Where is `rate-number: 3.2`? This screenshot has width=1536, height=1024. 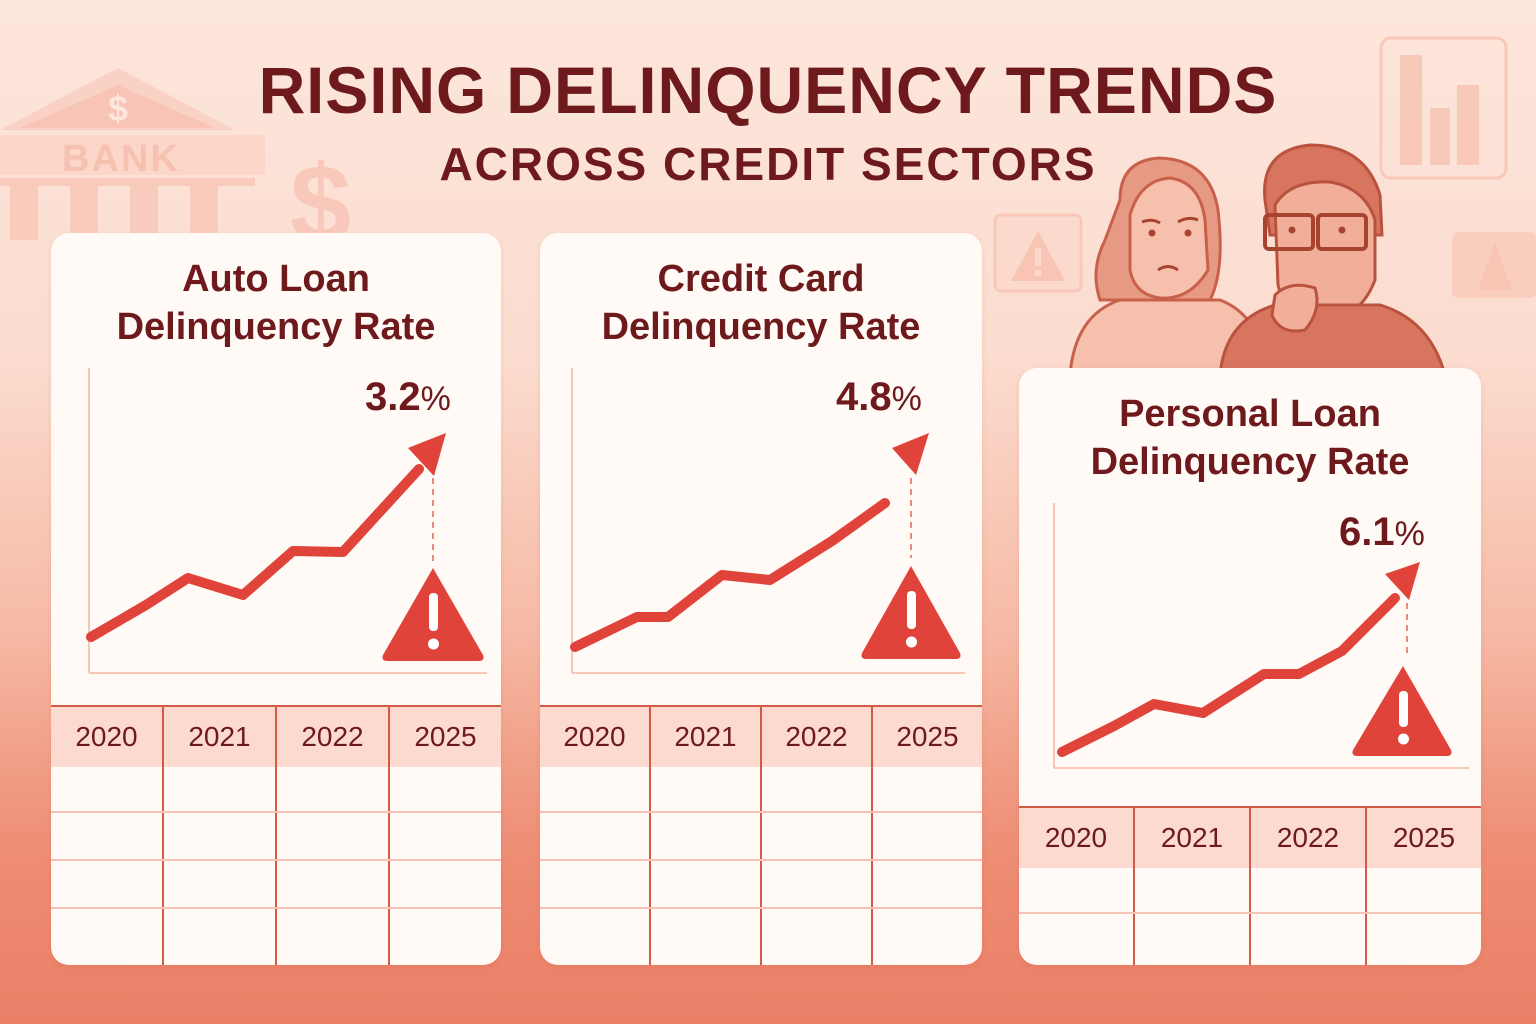
rate-number: 3.2 is located at coordinates (393, 397).